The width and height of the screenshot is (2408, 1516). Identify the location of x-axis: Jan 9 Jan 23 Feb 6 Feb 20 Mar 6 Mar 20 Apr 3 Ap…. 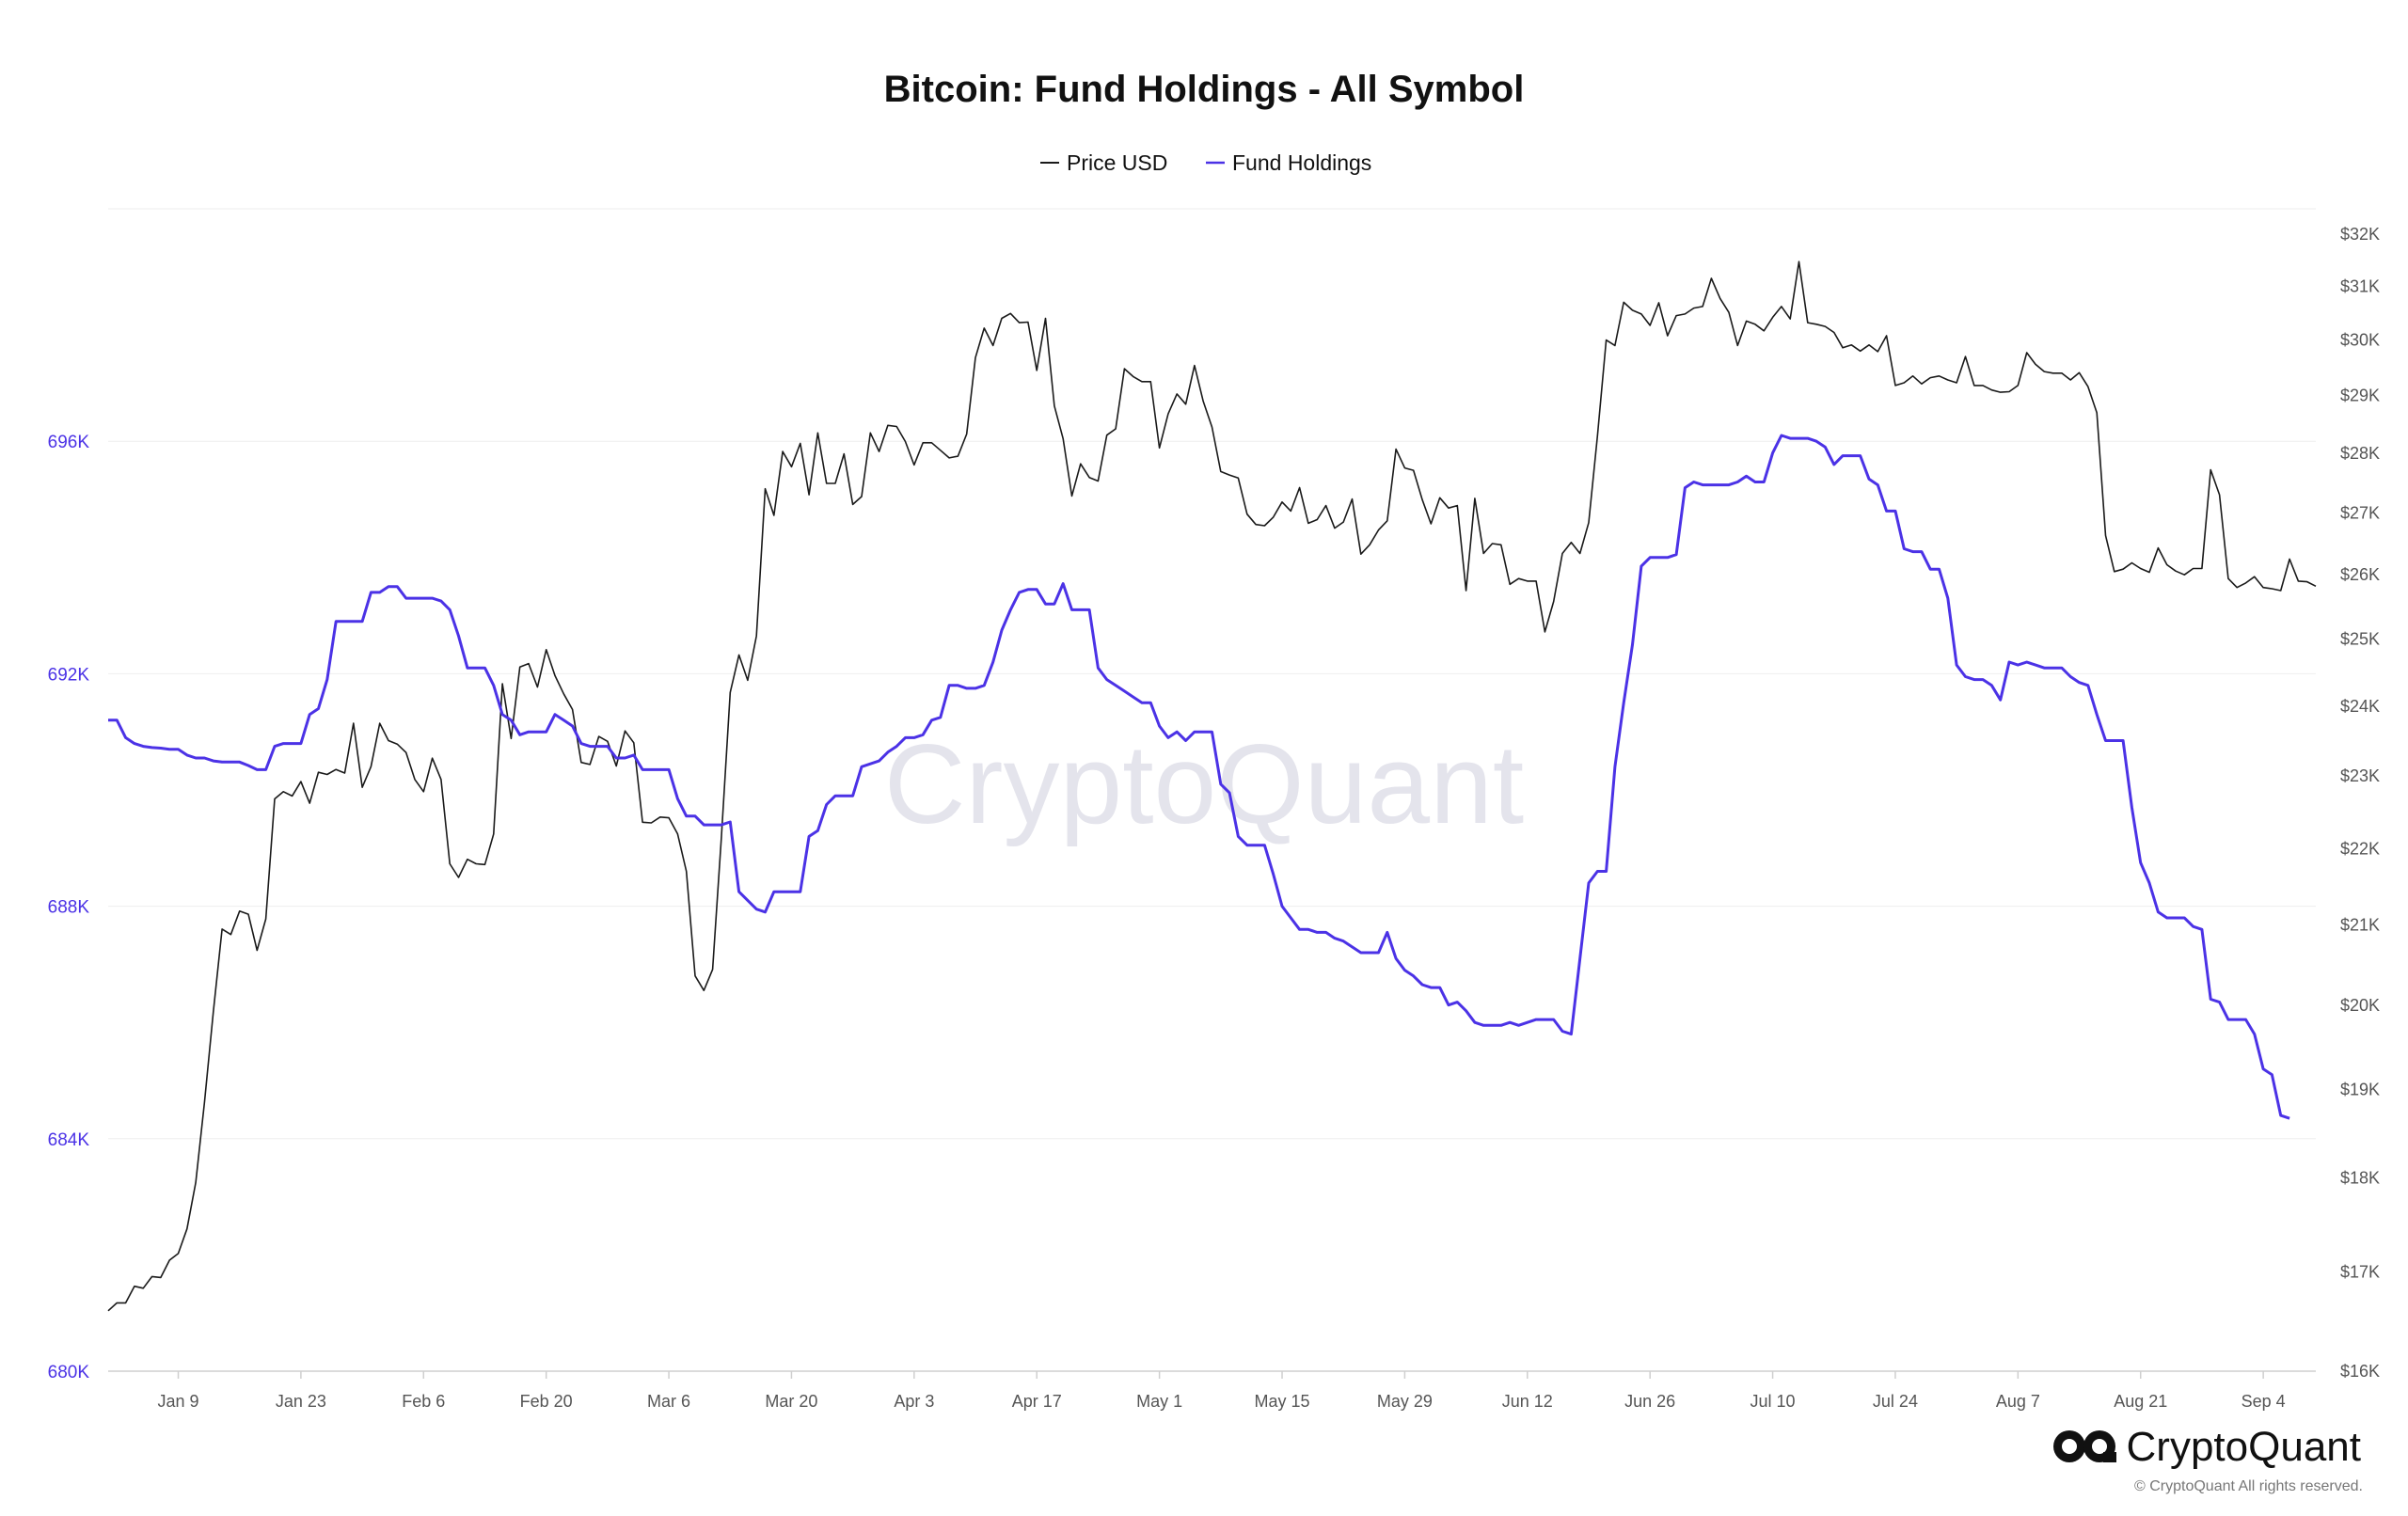
(1222, 1391).